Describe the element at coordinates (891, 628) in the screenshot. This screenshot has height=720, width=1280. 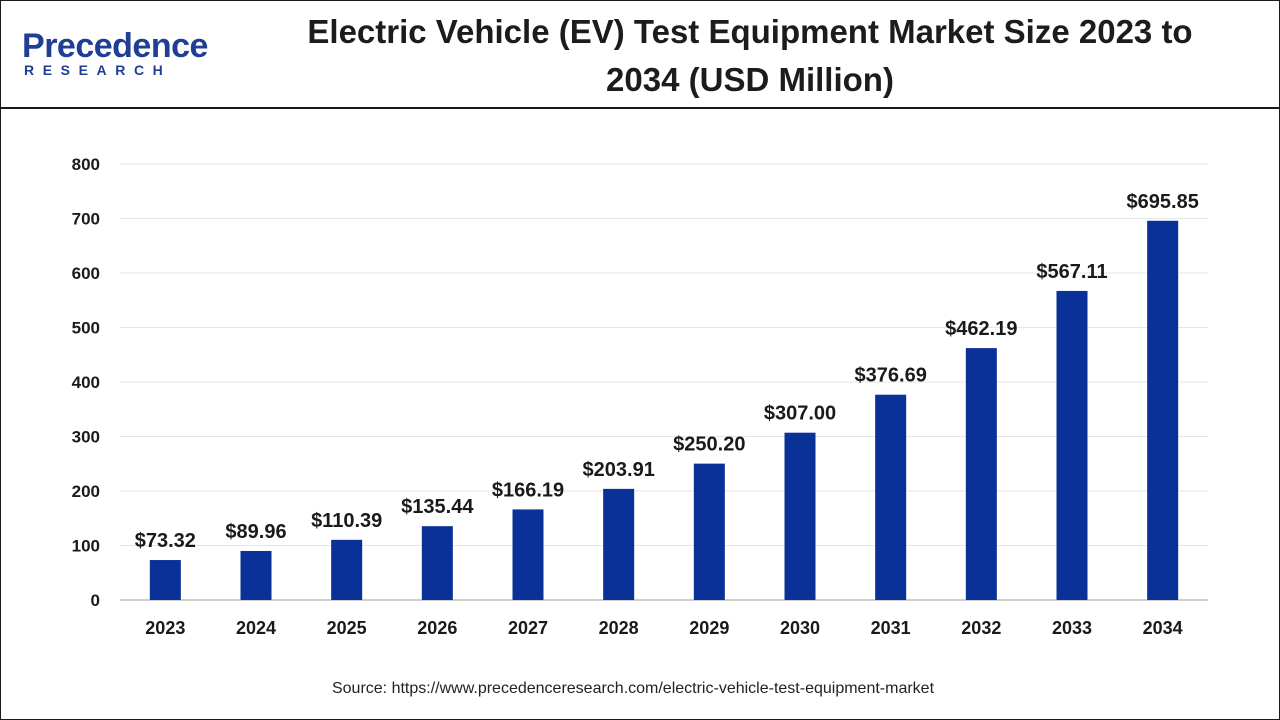
I see `x-tick-label: 2031` at that location.